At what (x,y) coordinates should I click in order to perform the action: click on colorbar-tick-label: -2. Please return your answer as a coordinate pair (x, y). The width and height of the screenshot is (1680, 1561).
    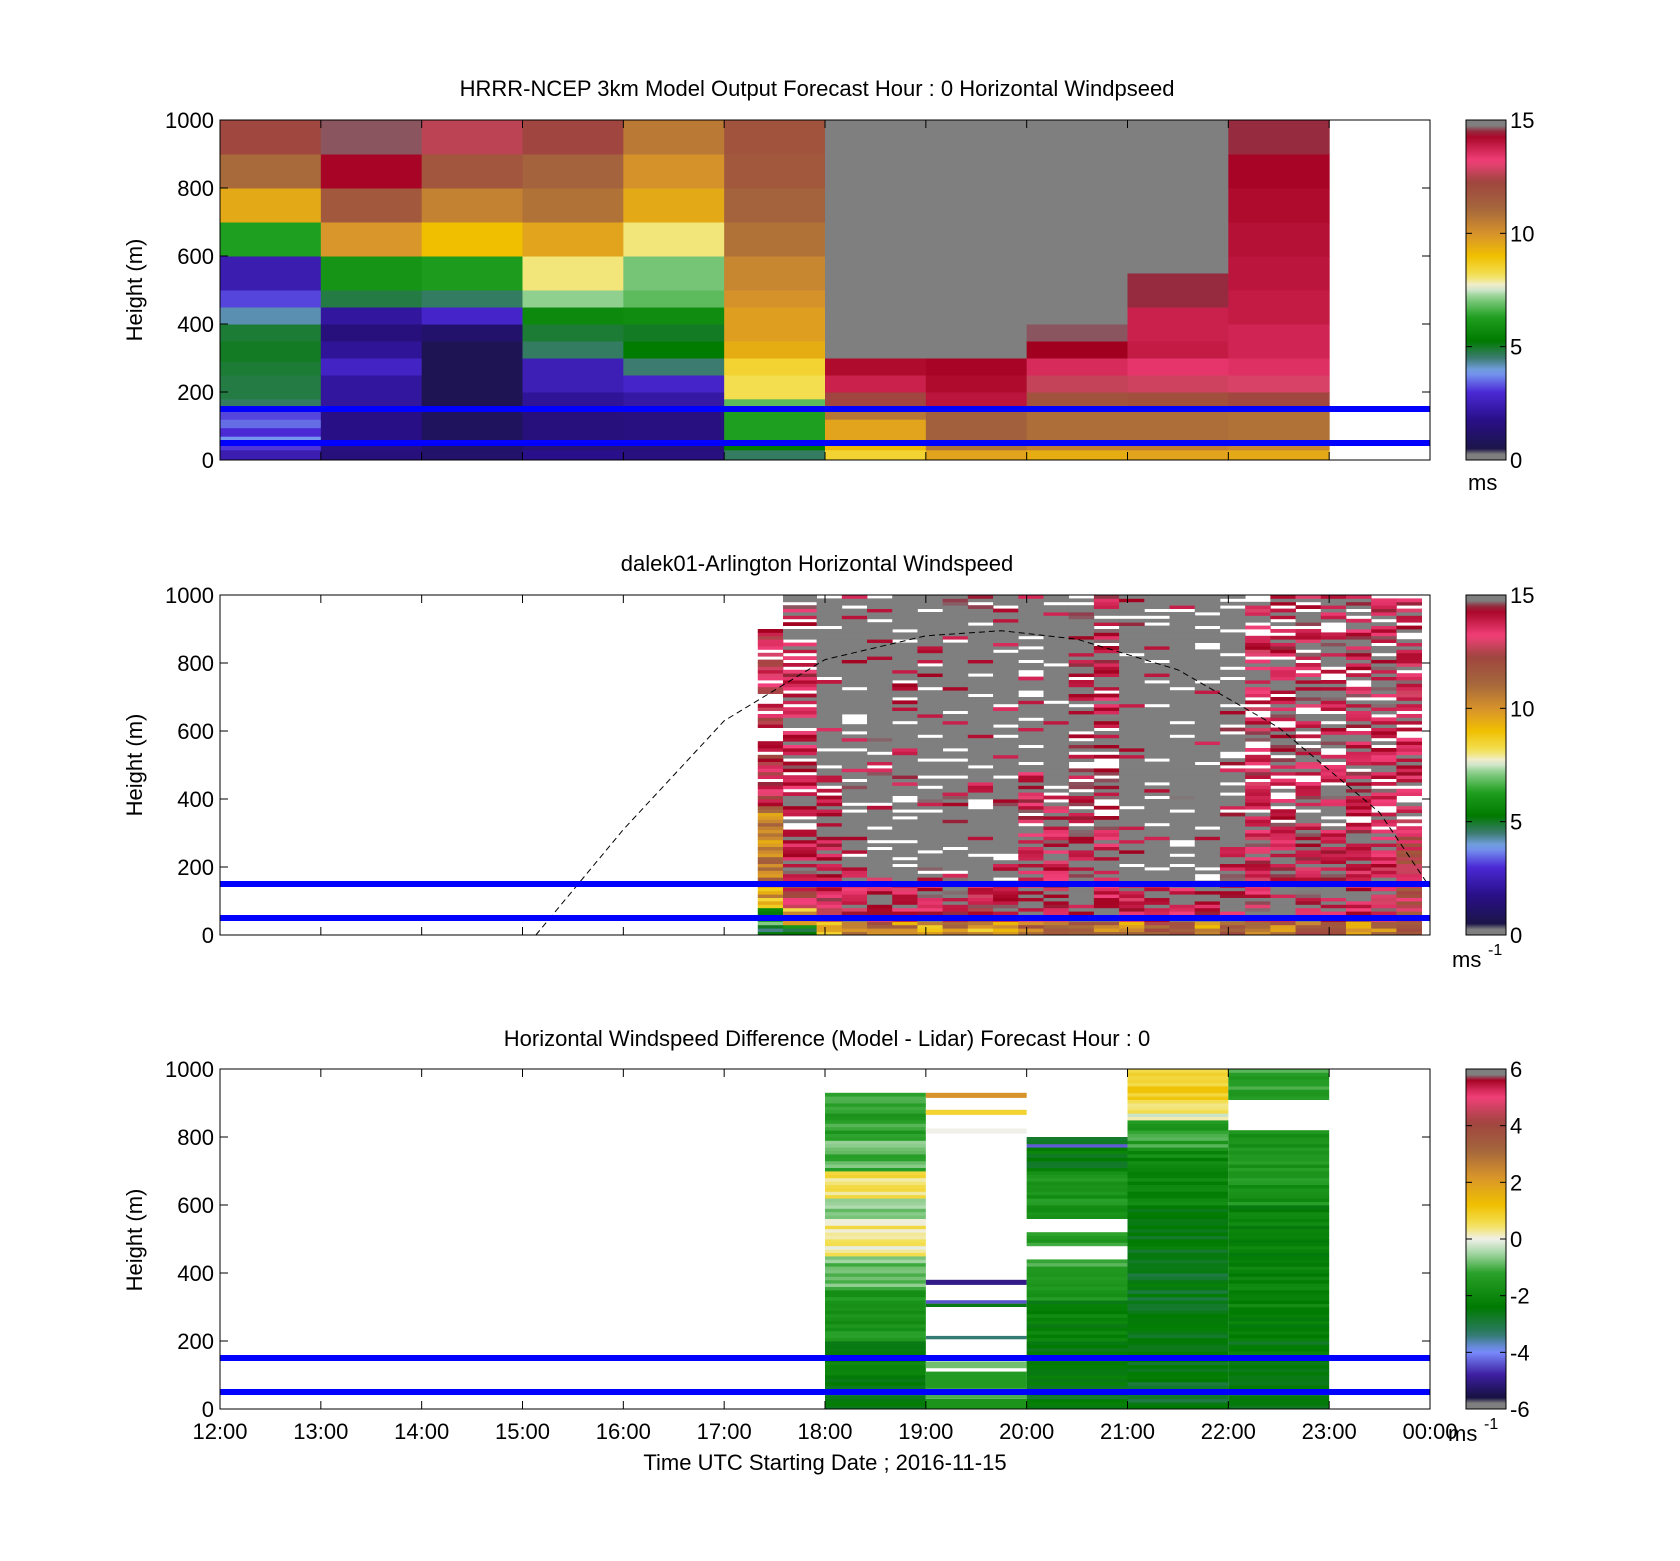
    Looking at the image, I should click on (1520, 1296).